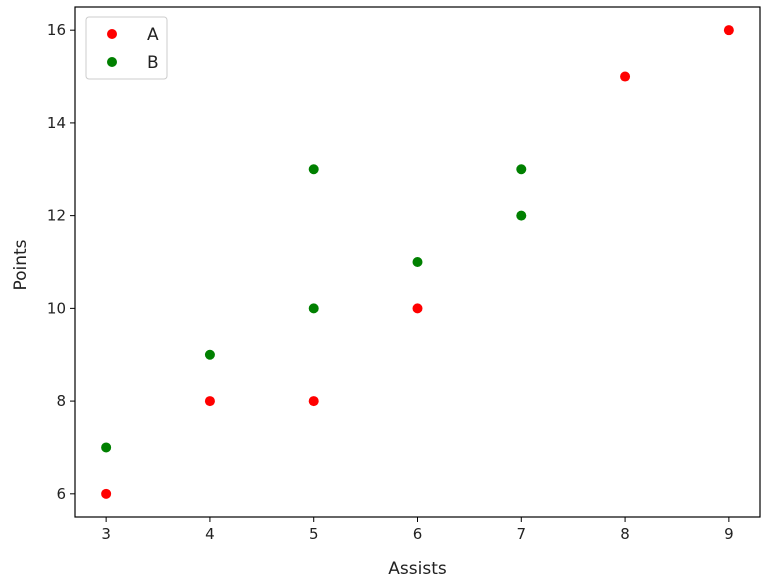 This screenshot has width=768, height=582. Describe the element at coordinates (314, 534) in the screenshot. I see `x-tick-label: 5` at that location.